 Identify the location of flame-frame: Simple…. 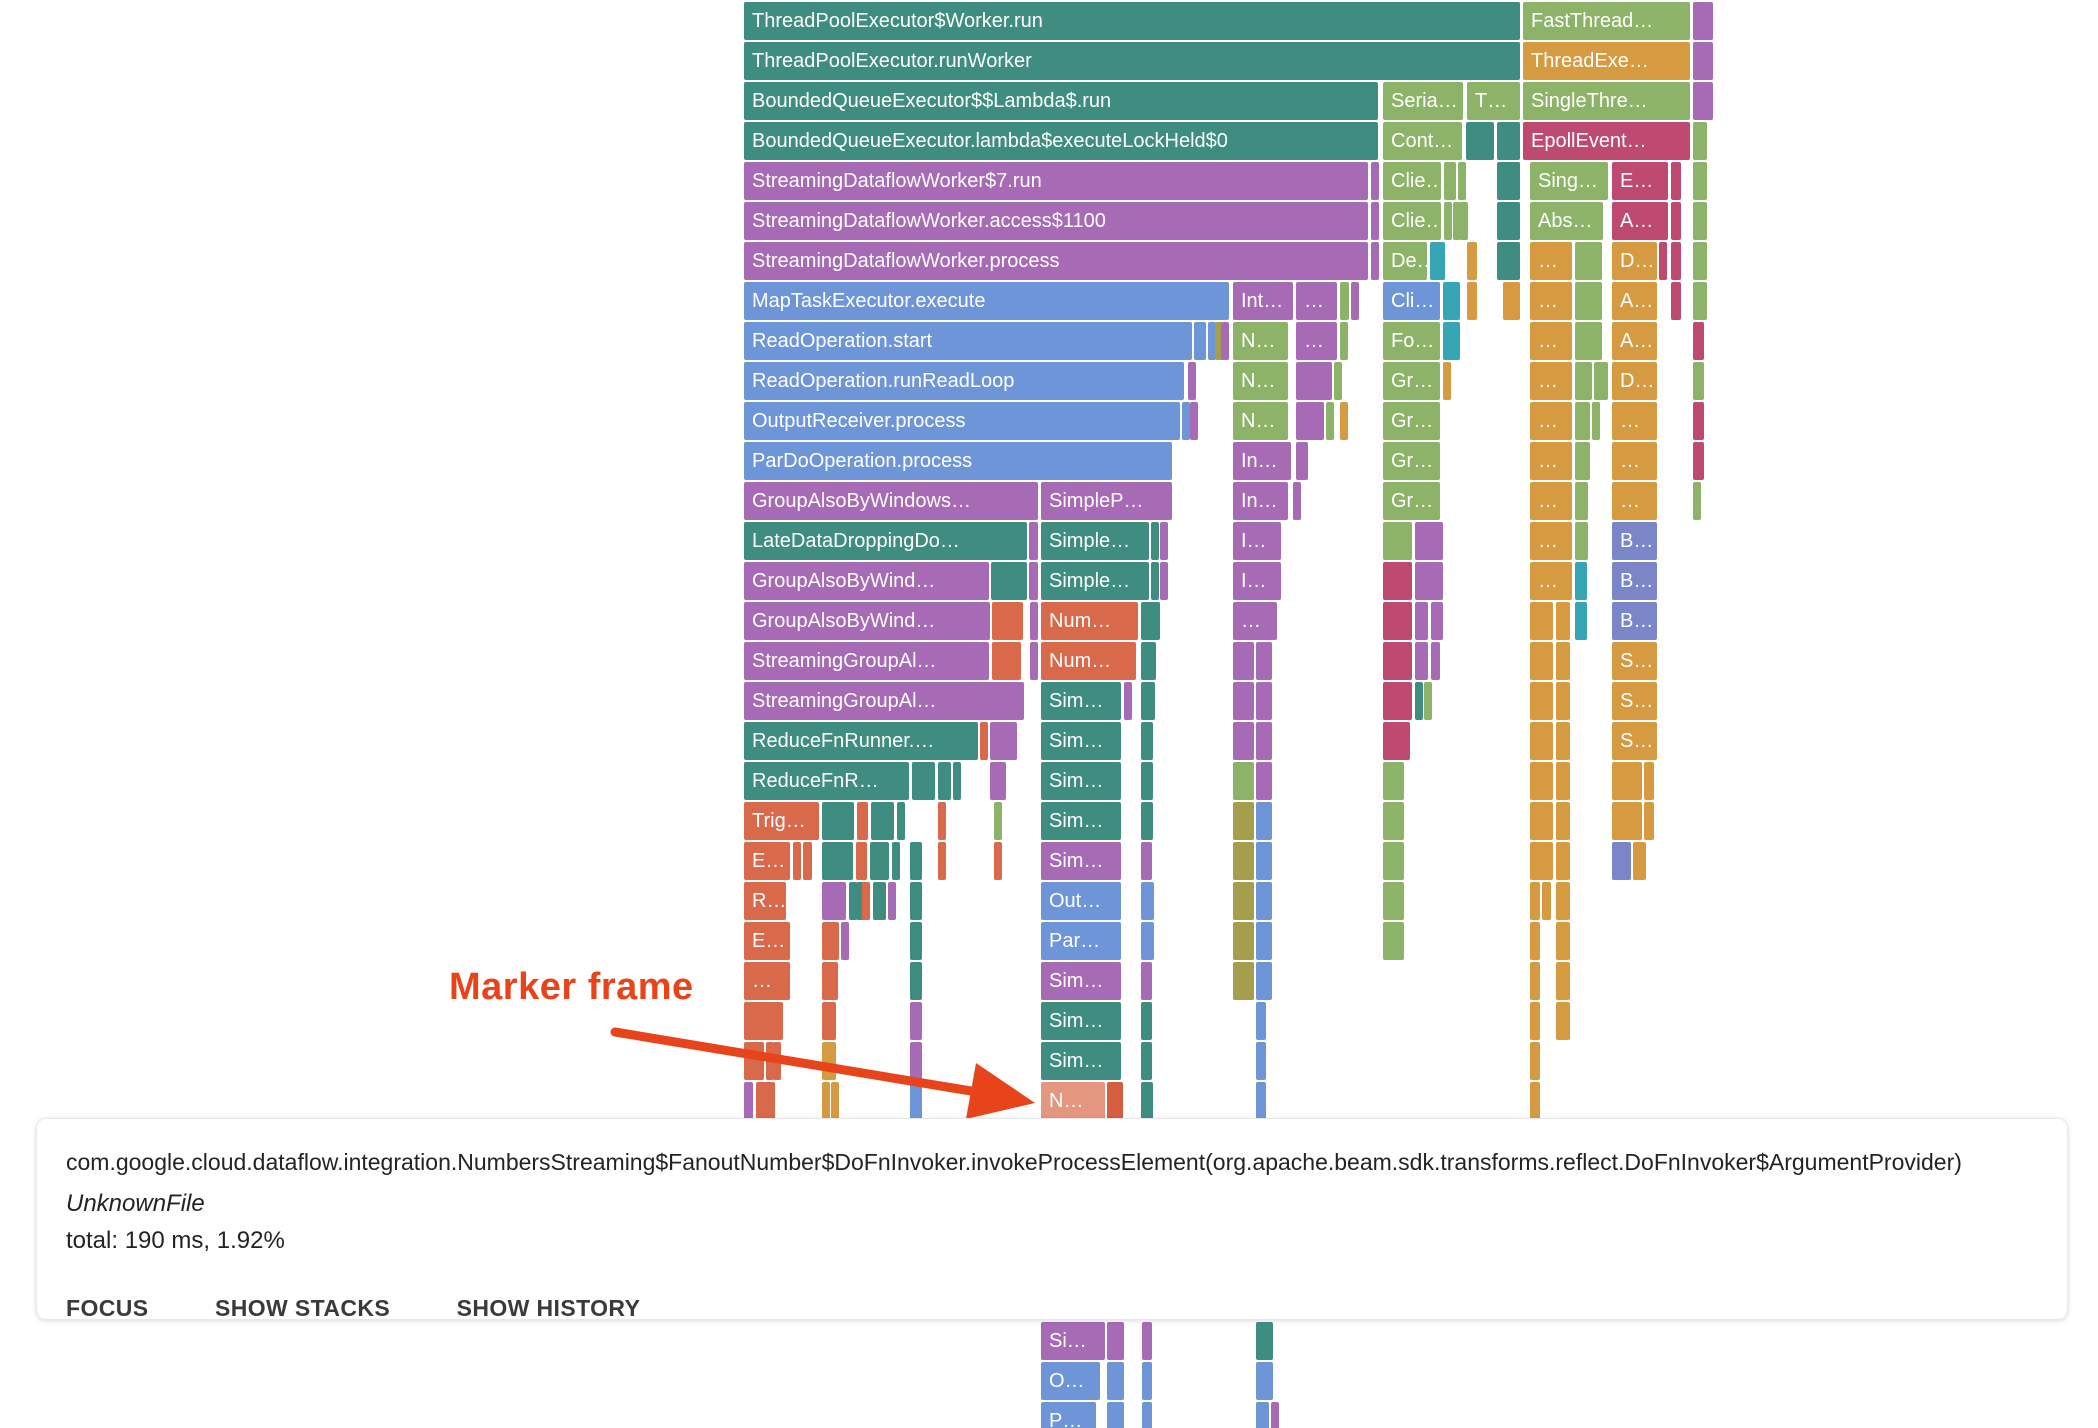
(1095, 581).